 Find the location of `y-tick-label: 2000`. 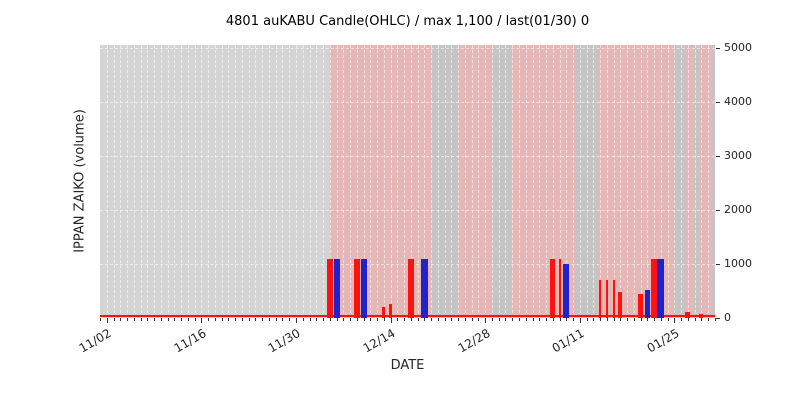

y-tick-label: 2000 is located at coordinates (738, 209).